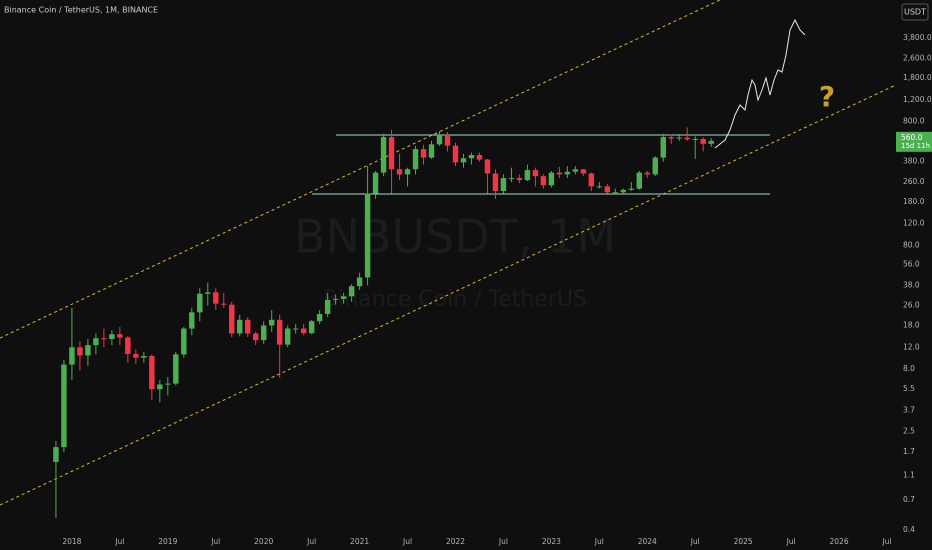  What do you see at coordinates (71, 541) in the screenshot?
I see `x-tick-label: 2018` at bounding box center [71, 541].